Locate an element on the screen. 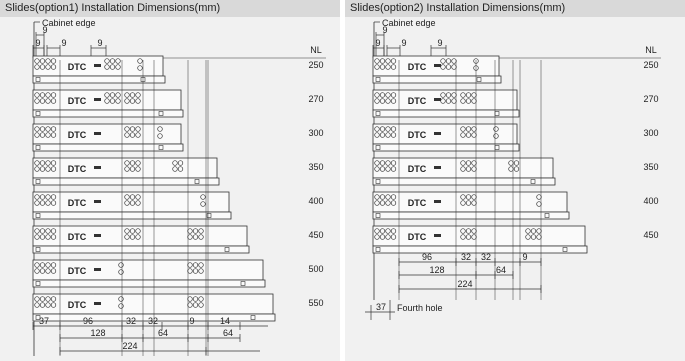  nl-header: NL is located at coordinates (651, 50).